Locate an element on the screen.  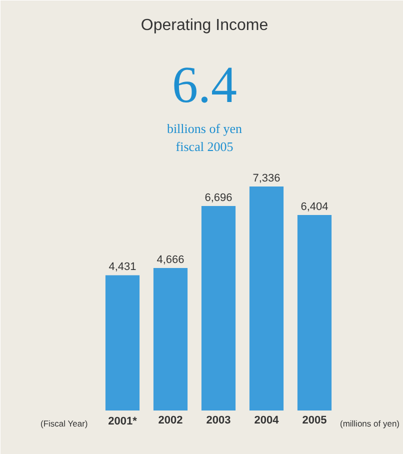
text: billions of yen is located at coordinates (204, 128).